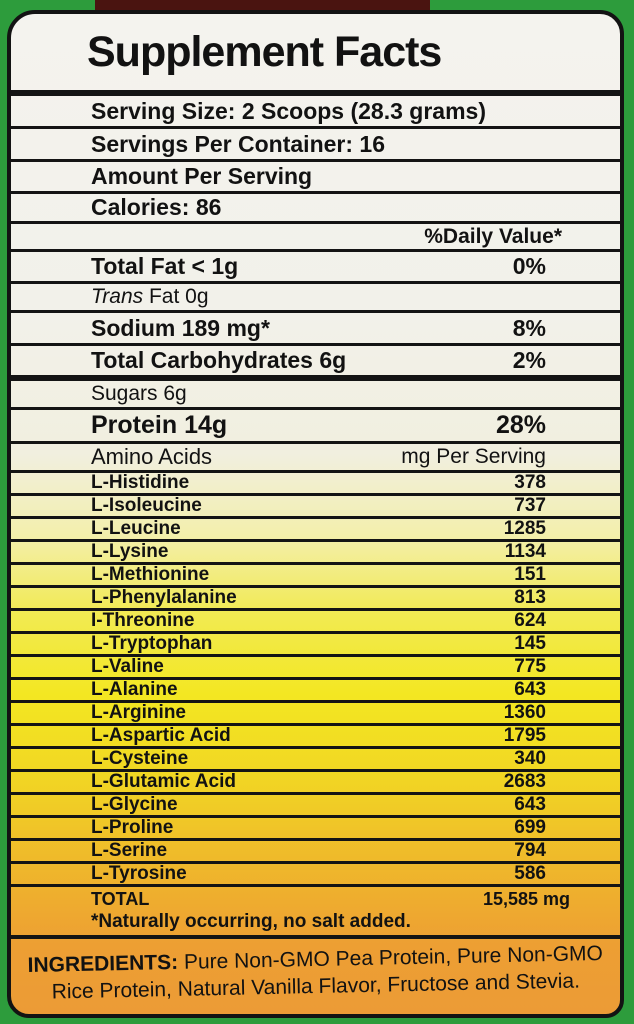 The height and width of the screenshot is (1024, 634). Describe the element at coordinates (530, 620) in the screenshot. I see `amino-acid-mg: 624` at that location.